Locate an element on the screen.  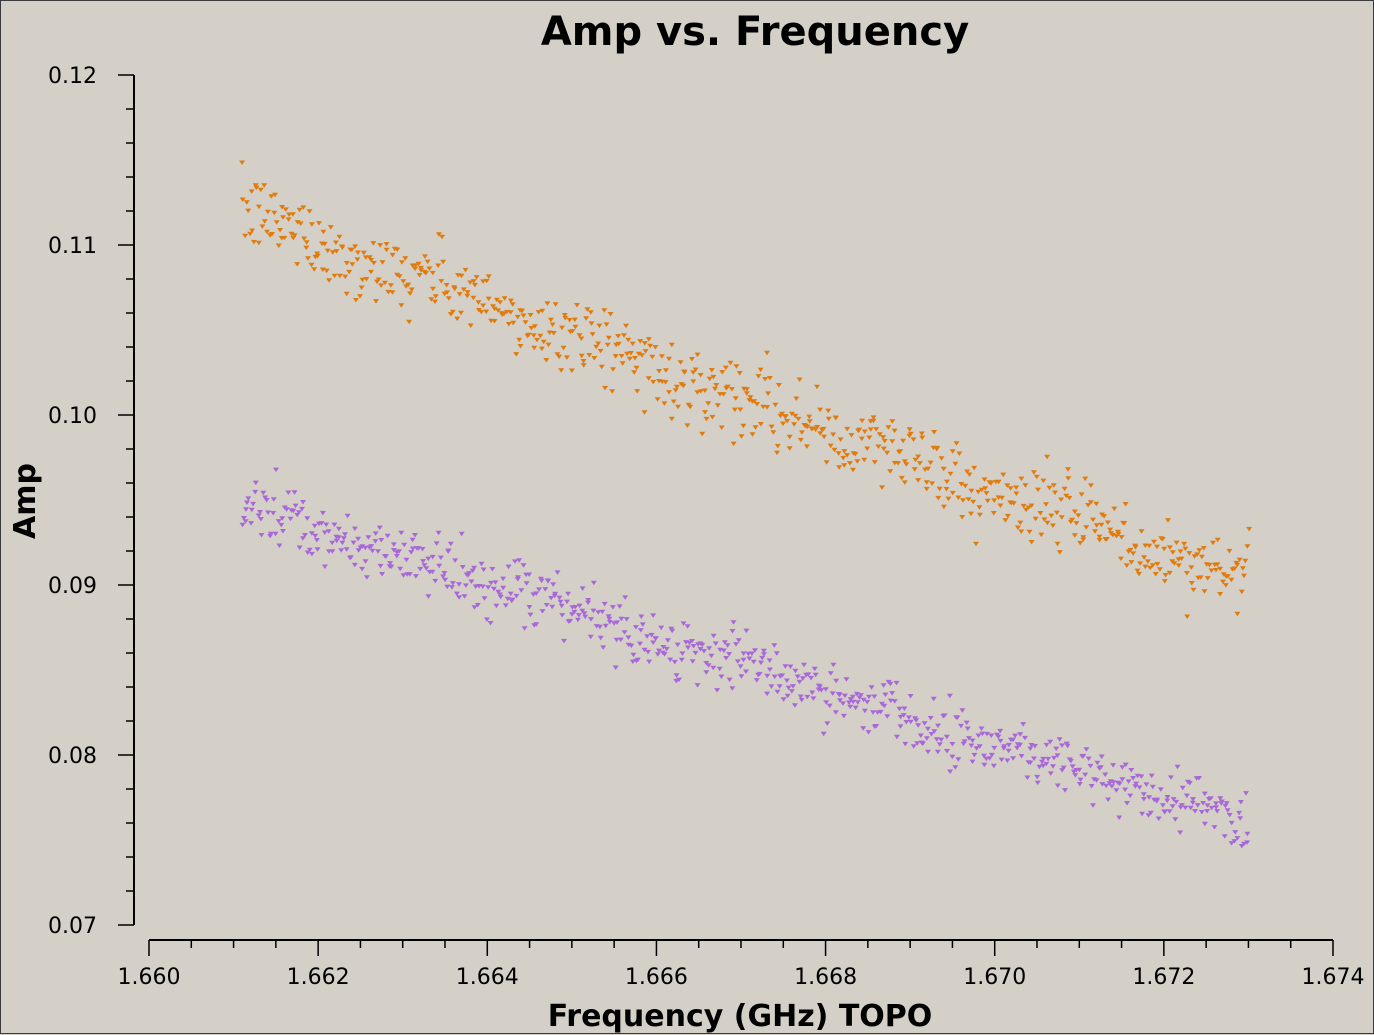
y-tick-label: 0.11 is located at coordinates (72, 246).